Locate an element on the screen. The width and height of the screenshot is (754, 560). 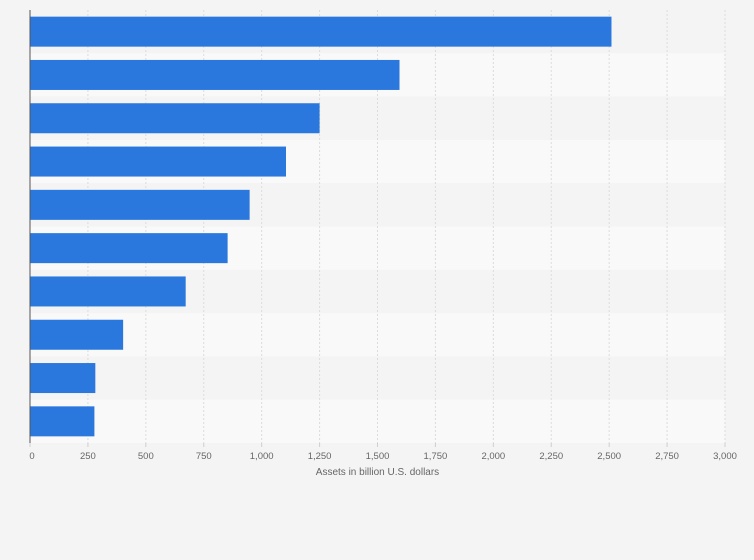
x-tick-label: 250 is located at coordinates (88, 456).